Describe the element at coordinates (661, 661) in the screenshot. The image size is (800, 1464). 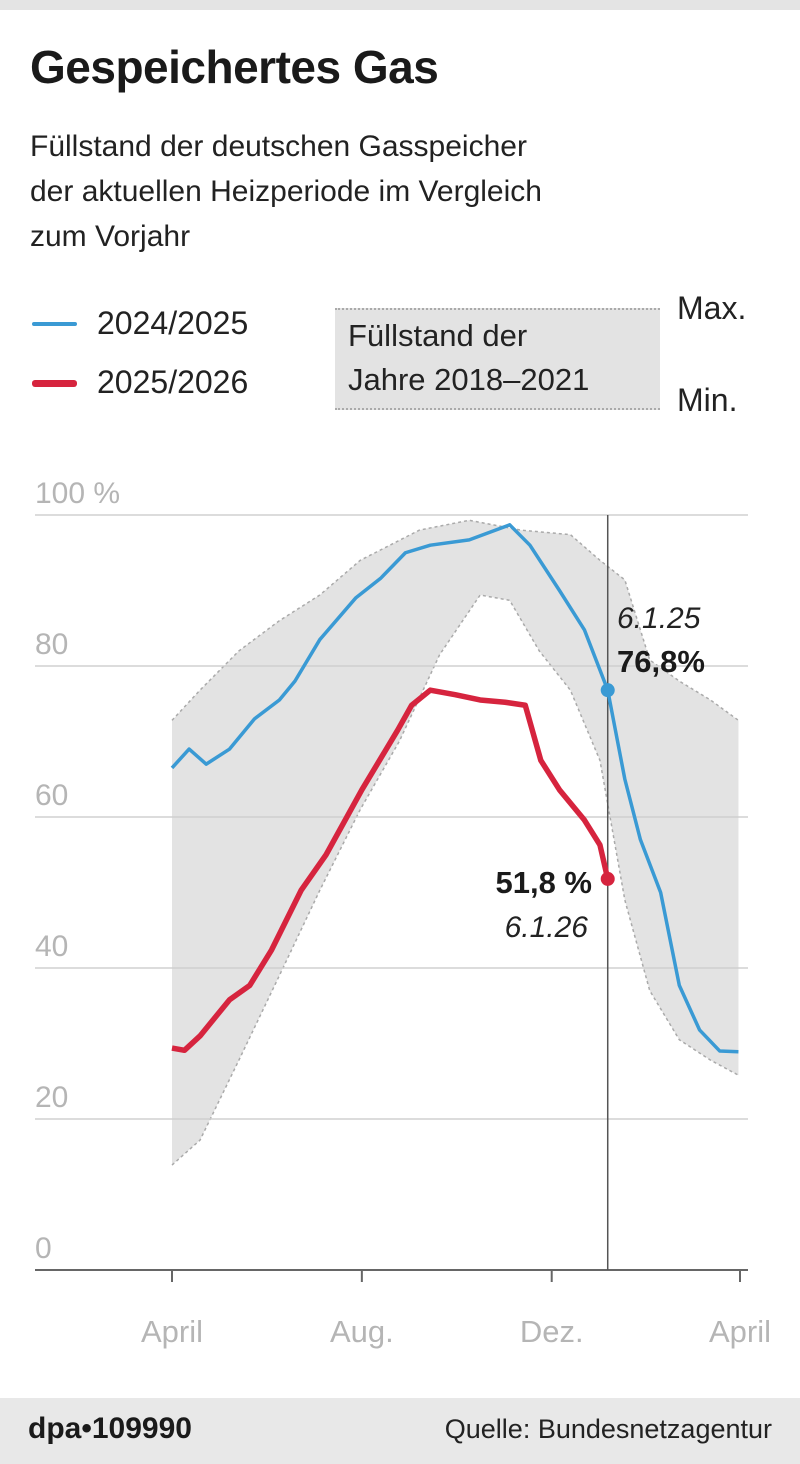
I see `annotation-value-2024-2025: 76,8%` at that location.